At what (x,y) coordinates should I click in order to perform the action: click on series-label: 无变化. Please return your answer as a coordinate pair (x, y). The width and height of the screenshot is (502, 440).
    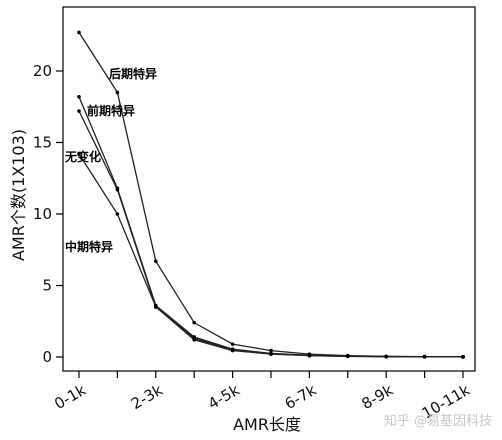
    Looking at the image, I should click on (82, 156).